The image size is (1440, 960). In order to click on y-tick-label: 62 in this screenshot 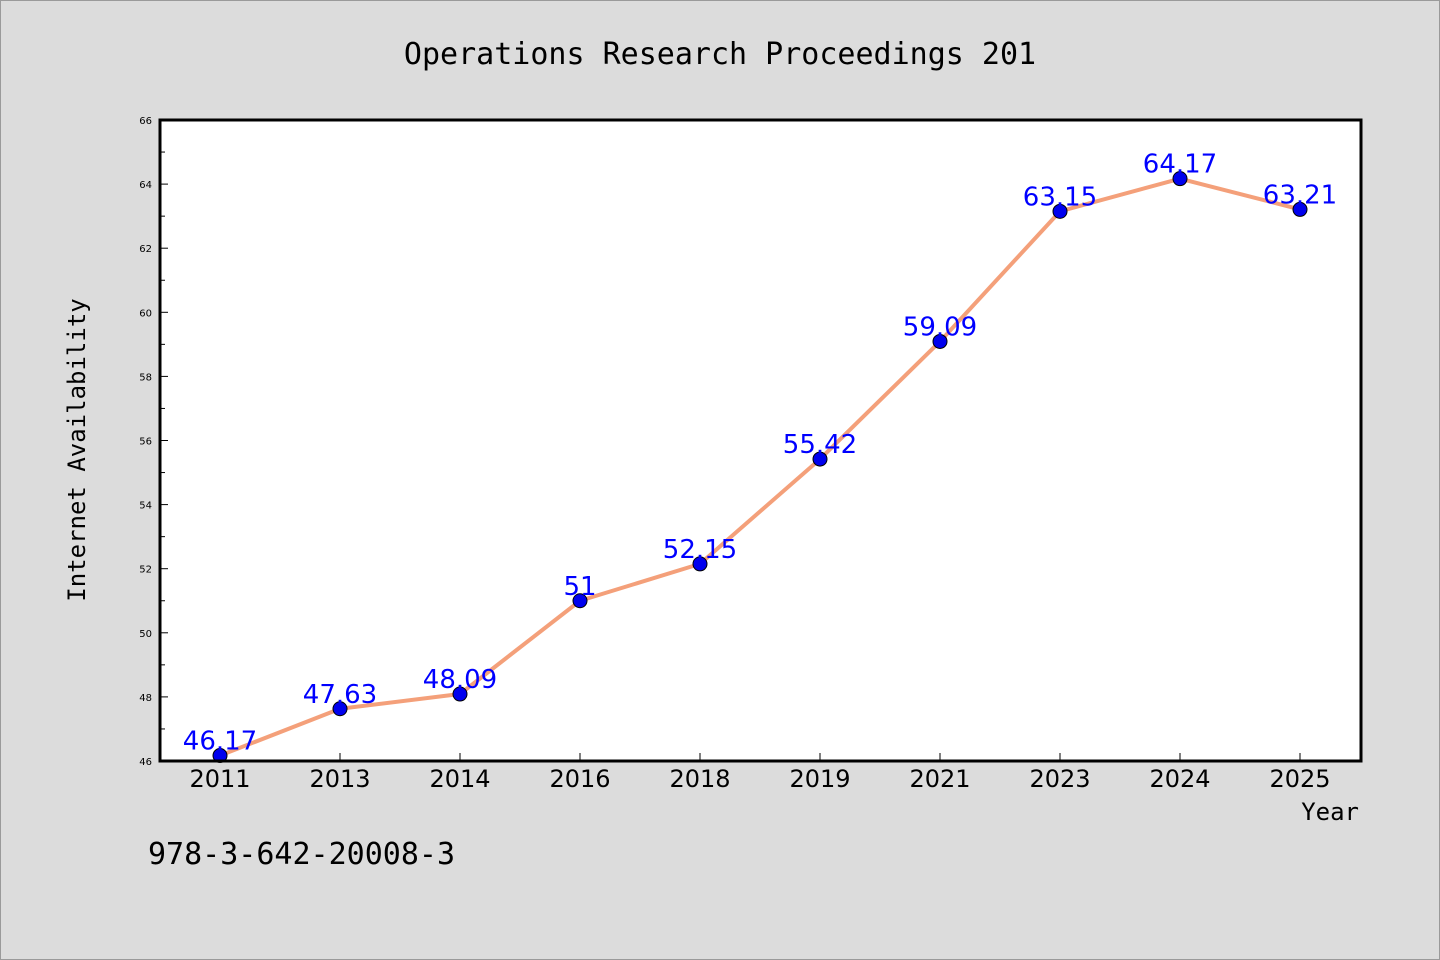, I will do `click(145, 249)`.